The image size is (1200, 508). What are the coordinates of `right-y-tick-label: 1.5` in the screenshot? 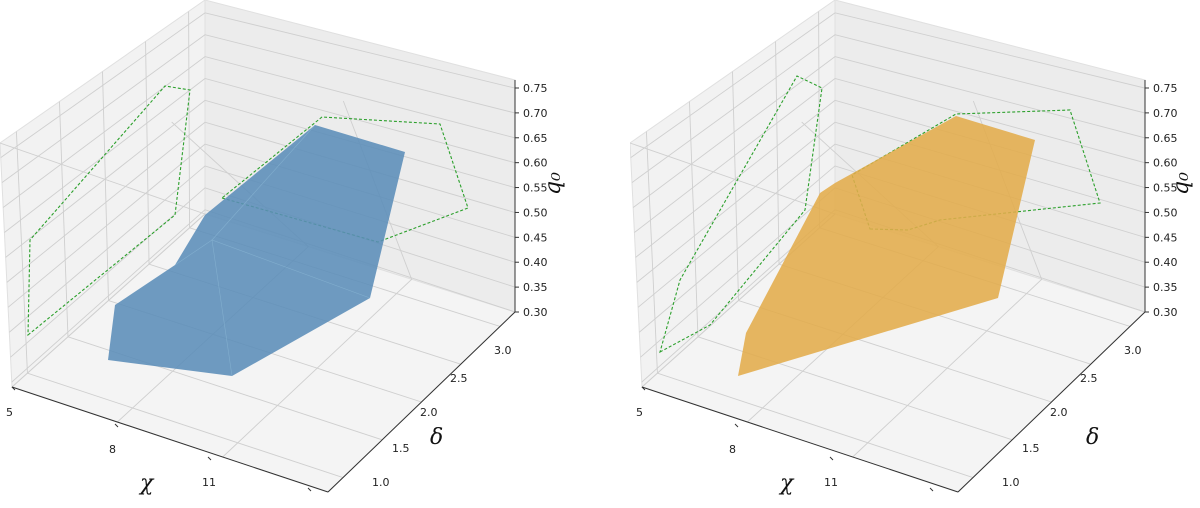 It's located at (1031, 448).